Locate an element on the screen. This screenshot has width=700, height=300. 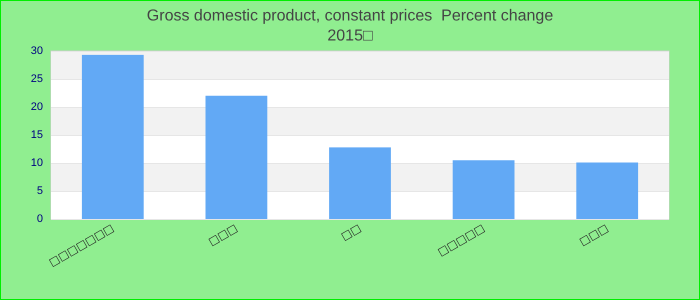
chart-title: Gross domestic product, constant prices Percent change is located at coordinates (350, 16).